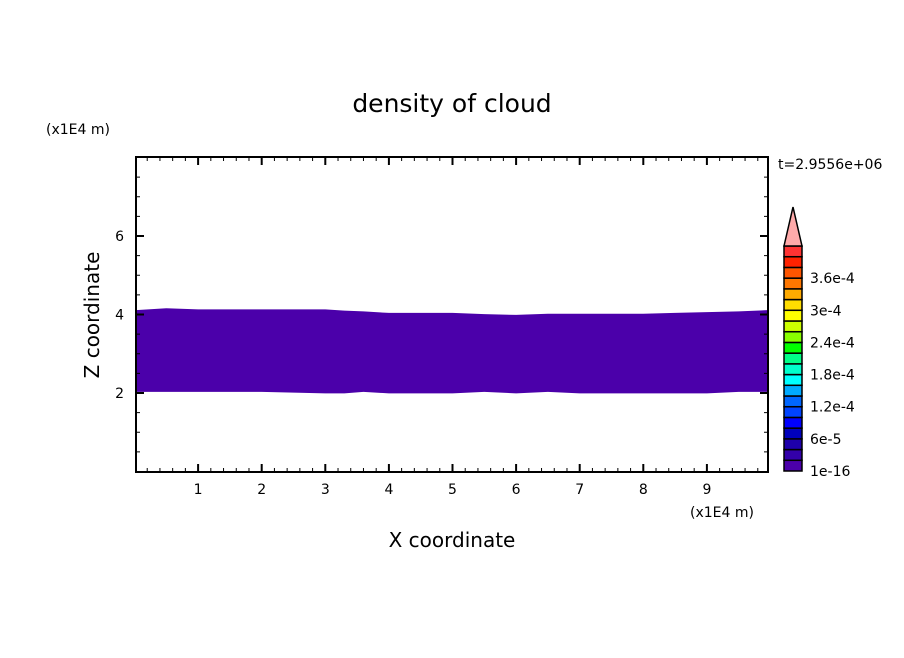 This screenshot has height=658, width=904. Describe the element at coordinates (830, 472) in the screenshot. I see `colorbar-label: 1e-16` at that location.